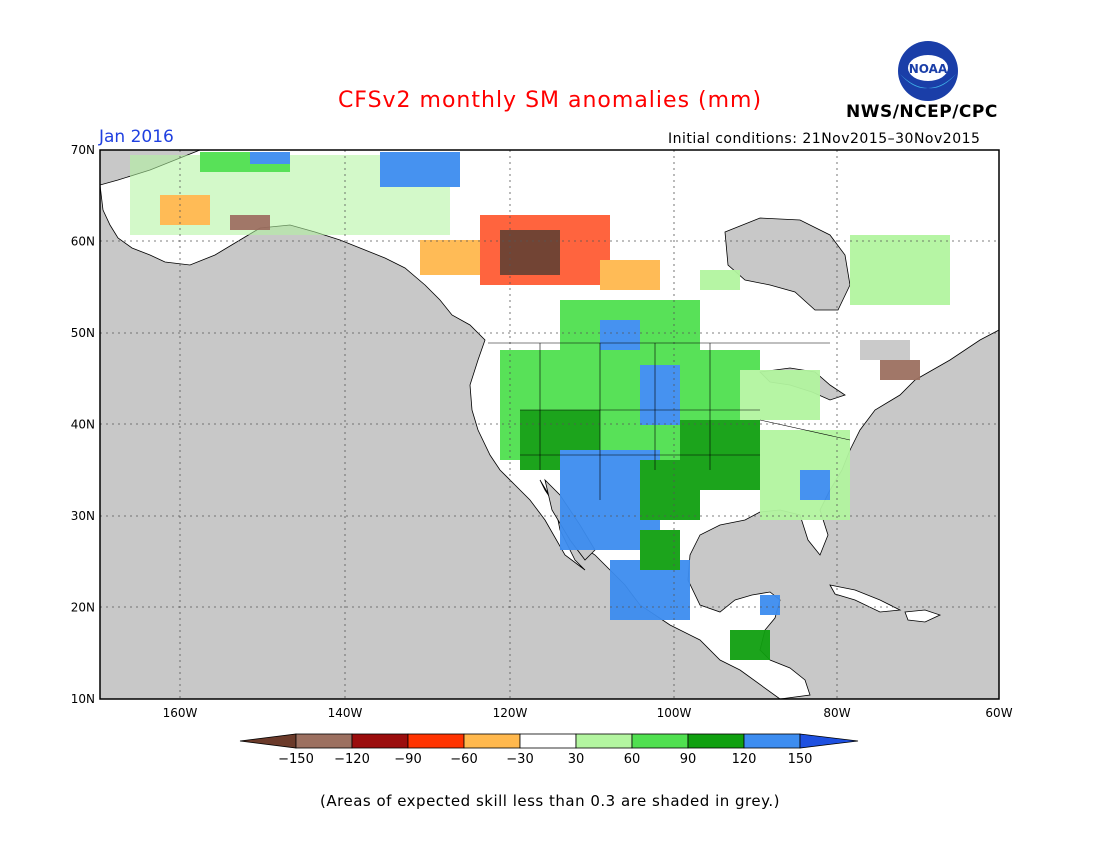  What do you see at coordinates (669, 421) in the screenshot?
I see `political-borders` at bounding box center [669, 421].